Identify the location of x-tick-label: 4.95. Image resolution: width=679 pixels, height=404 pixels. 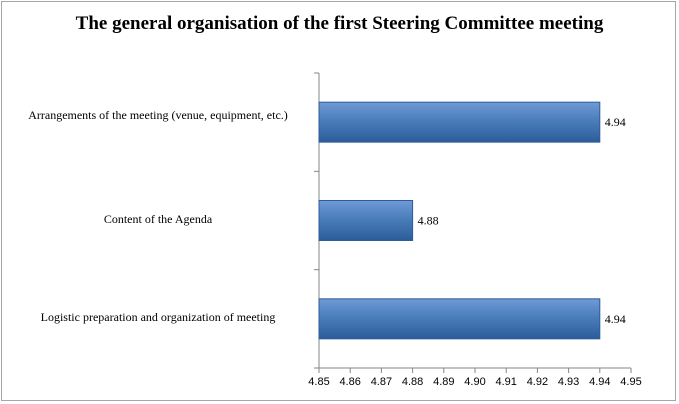
(630, 382).